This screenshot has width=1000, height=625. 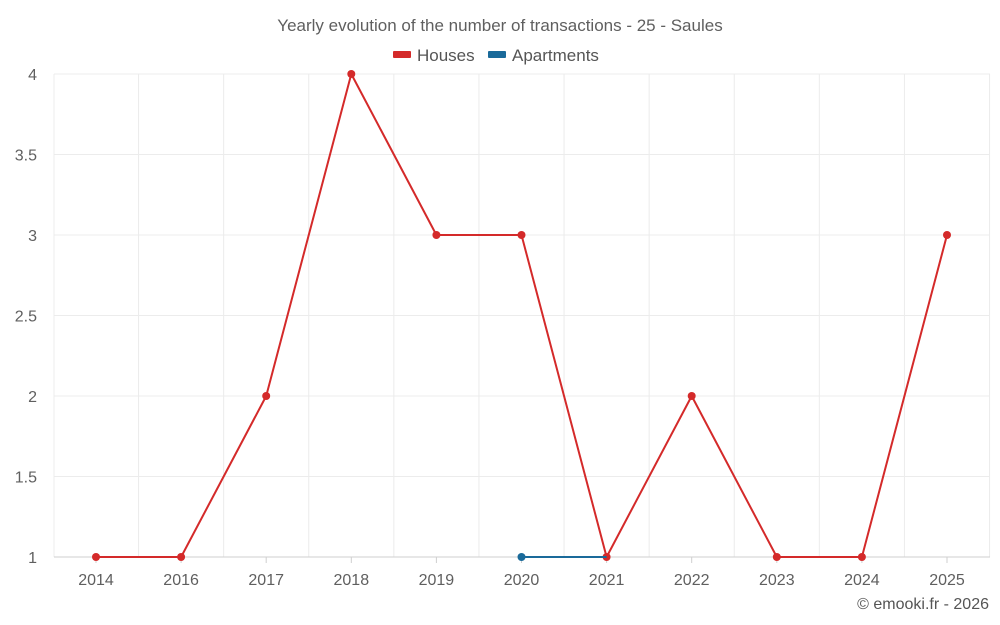 What do you see at coordinates (923, 604) in the screenshot?
I see `credit-text: © emooki.fr - 2026` at bounding box center [923, 604].